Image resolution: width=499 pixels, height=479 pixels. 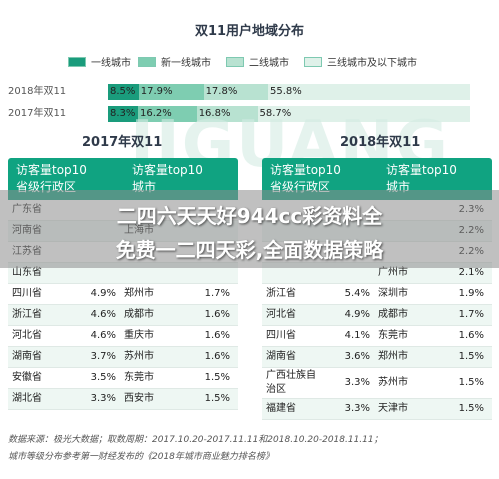 What do you see at coordinates (369, 92) in the screenshot?
I see `bar-segment: 55.8%` at bounding box center [369, 92].